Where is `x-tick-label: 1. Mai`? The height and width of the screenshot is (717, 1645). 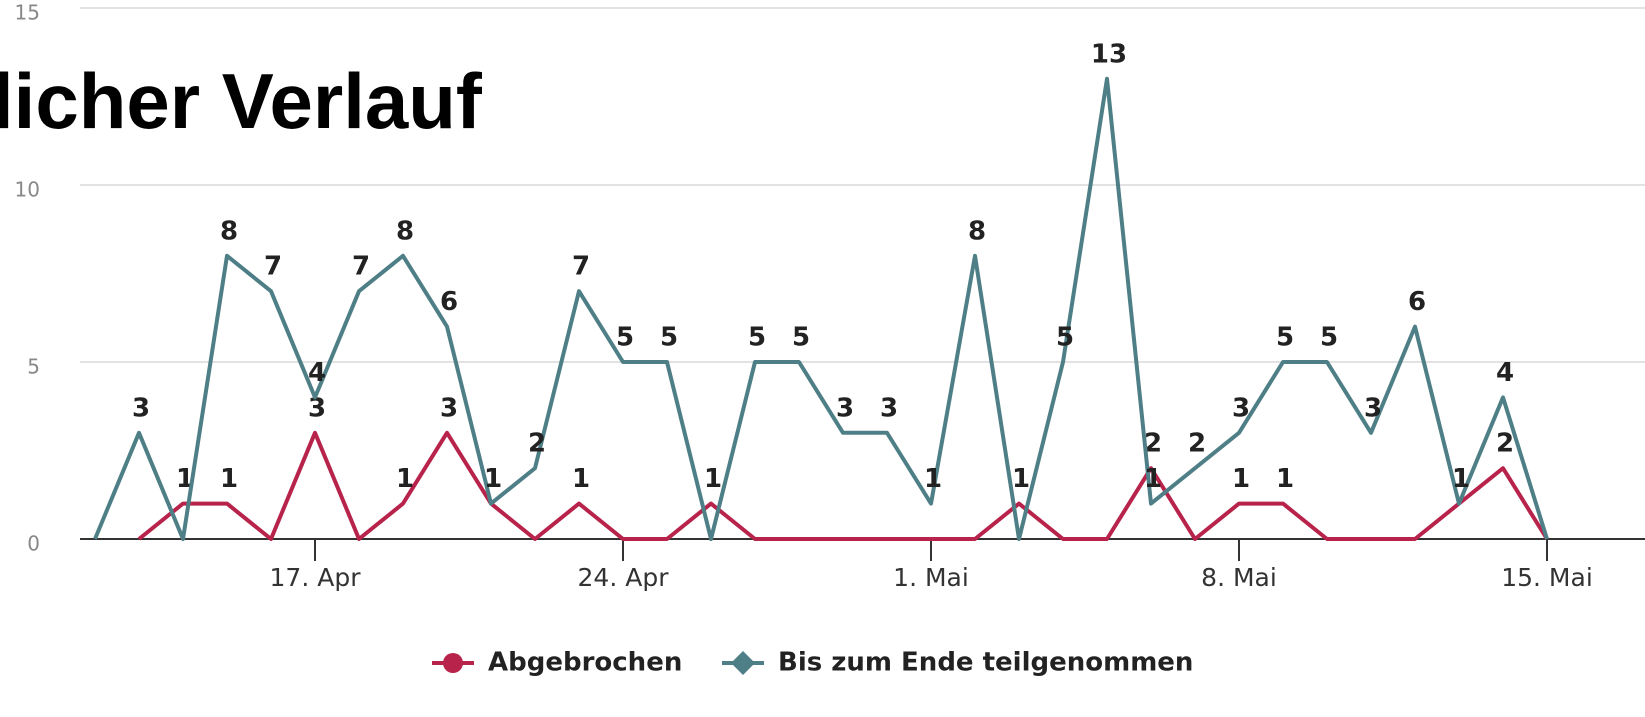
x-tick-label: 1. Mai is located at coordinates (931, 577).